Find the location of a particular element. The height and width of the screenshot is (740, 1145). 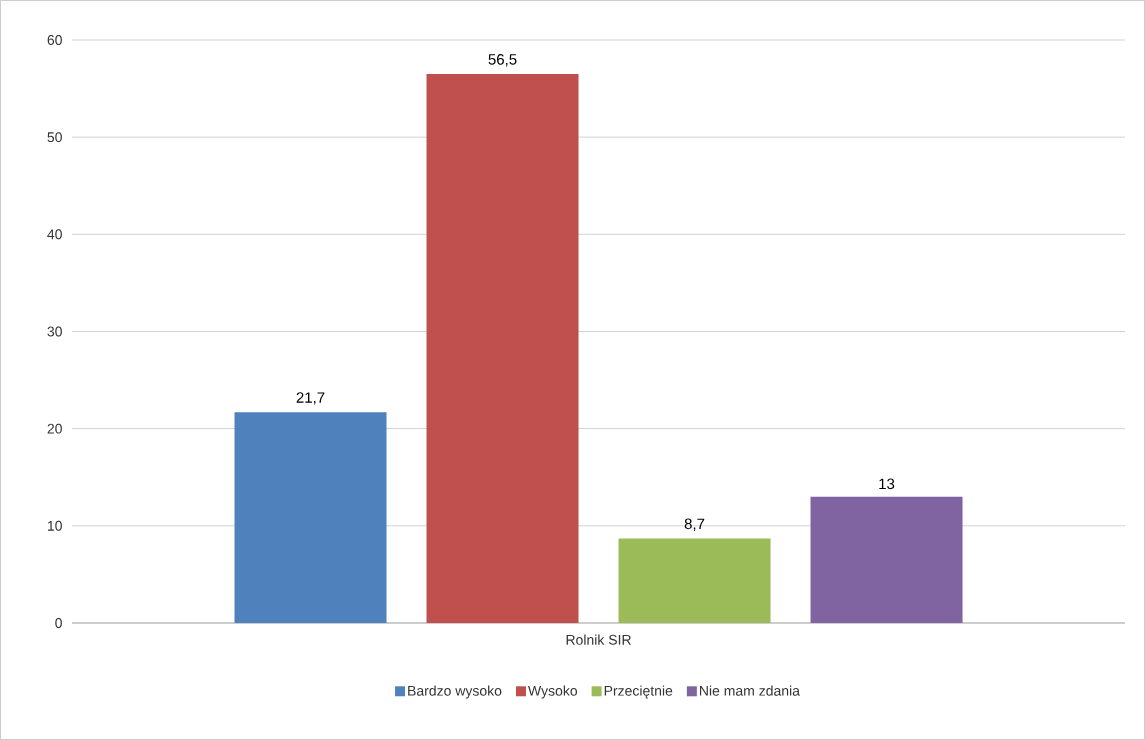

data-label: 8,7 is located at coordinates (694, 524).